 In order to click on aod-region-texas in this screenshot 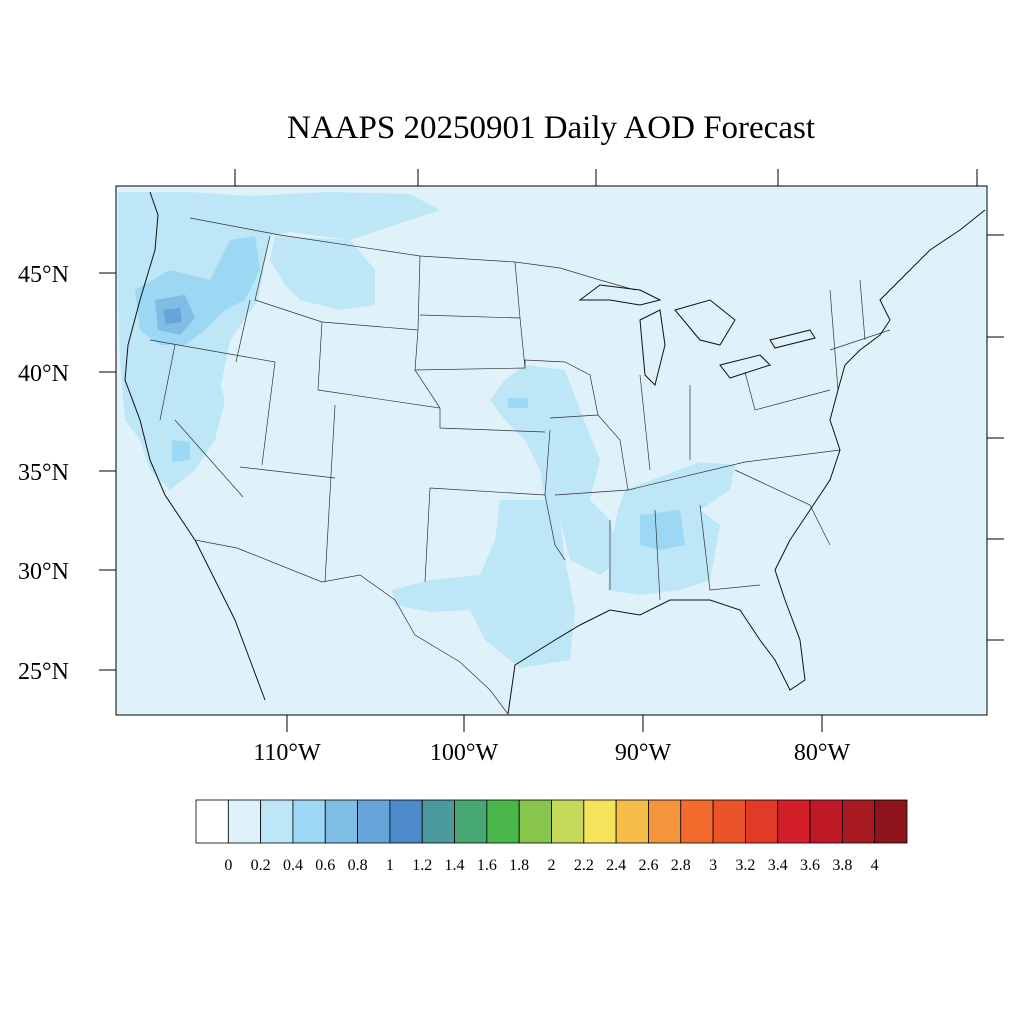, I will do `click(483, 584)`.